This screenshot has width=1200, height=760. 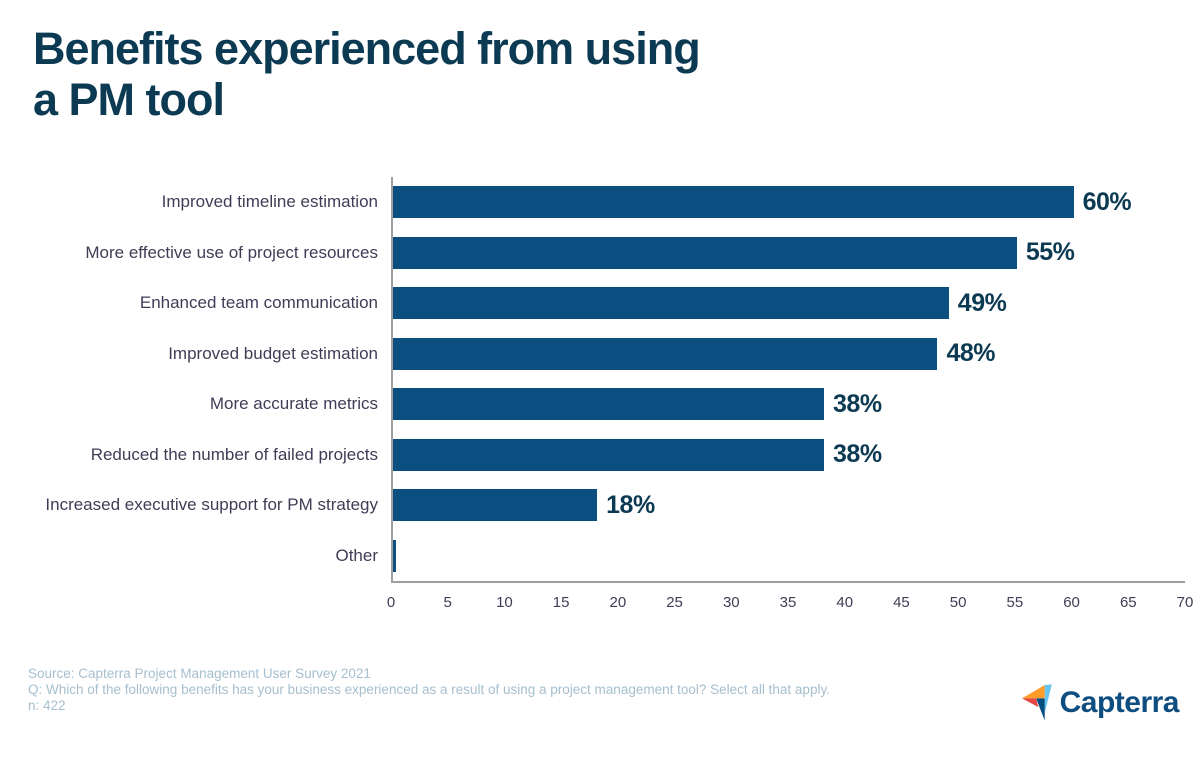 What do you see at coordinates (47, 705) in the screenshot?
I see `sample-size-note: n: 422` at bounding box center [47, 705].